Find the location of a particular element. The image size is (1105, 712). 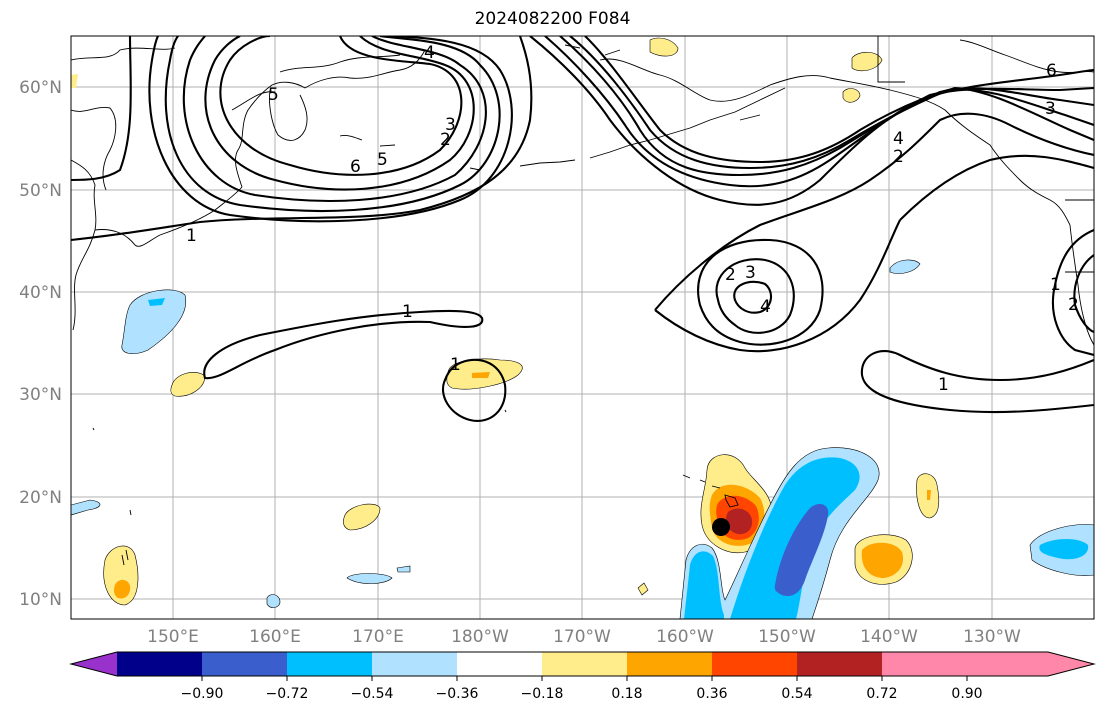

lon-label: 140°W is located at coordinates (889, 637).